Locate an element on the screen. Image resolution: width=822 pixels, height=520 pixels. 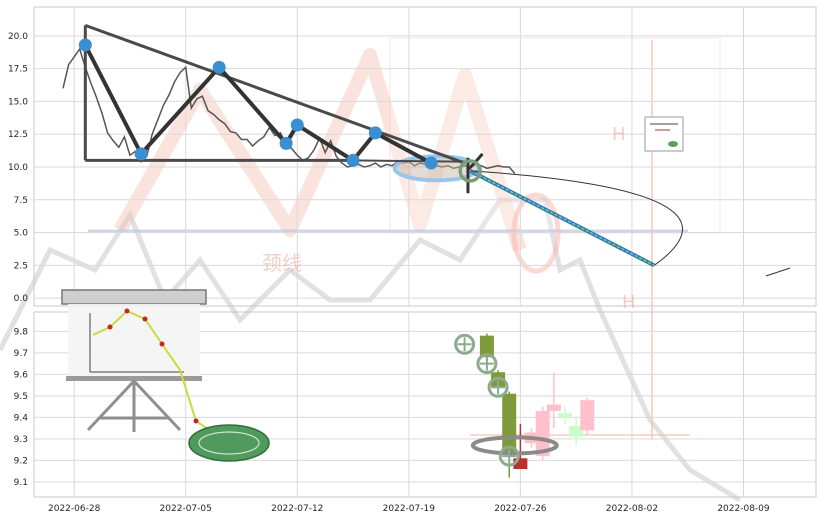
y-tick-label: 10.0 is located at coordinates (18, 168).